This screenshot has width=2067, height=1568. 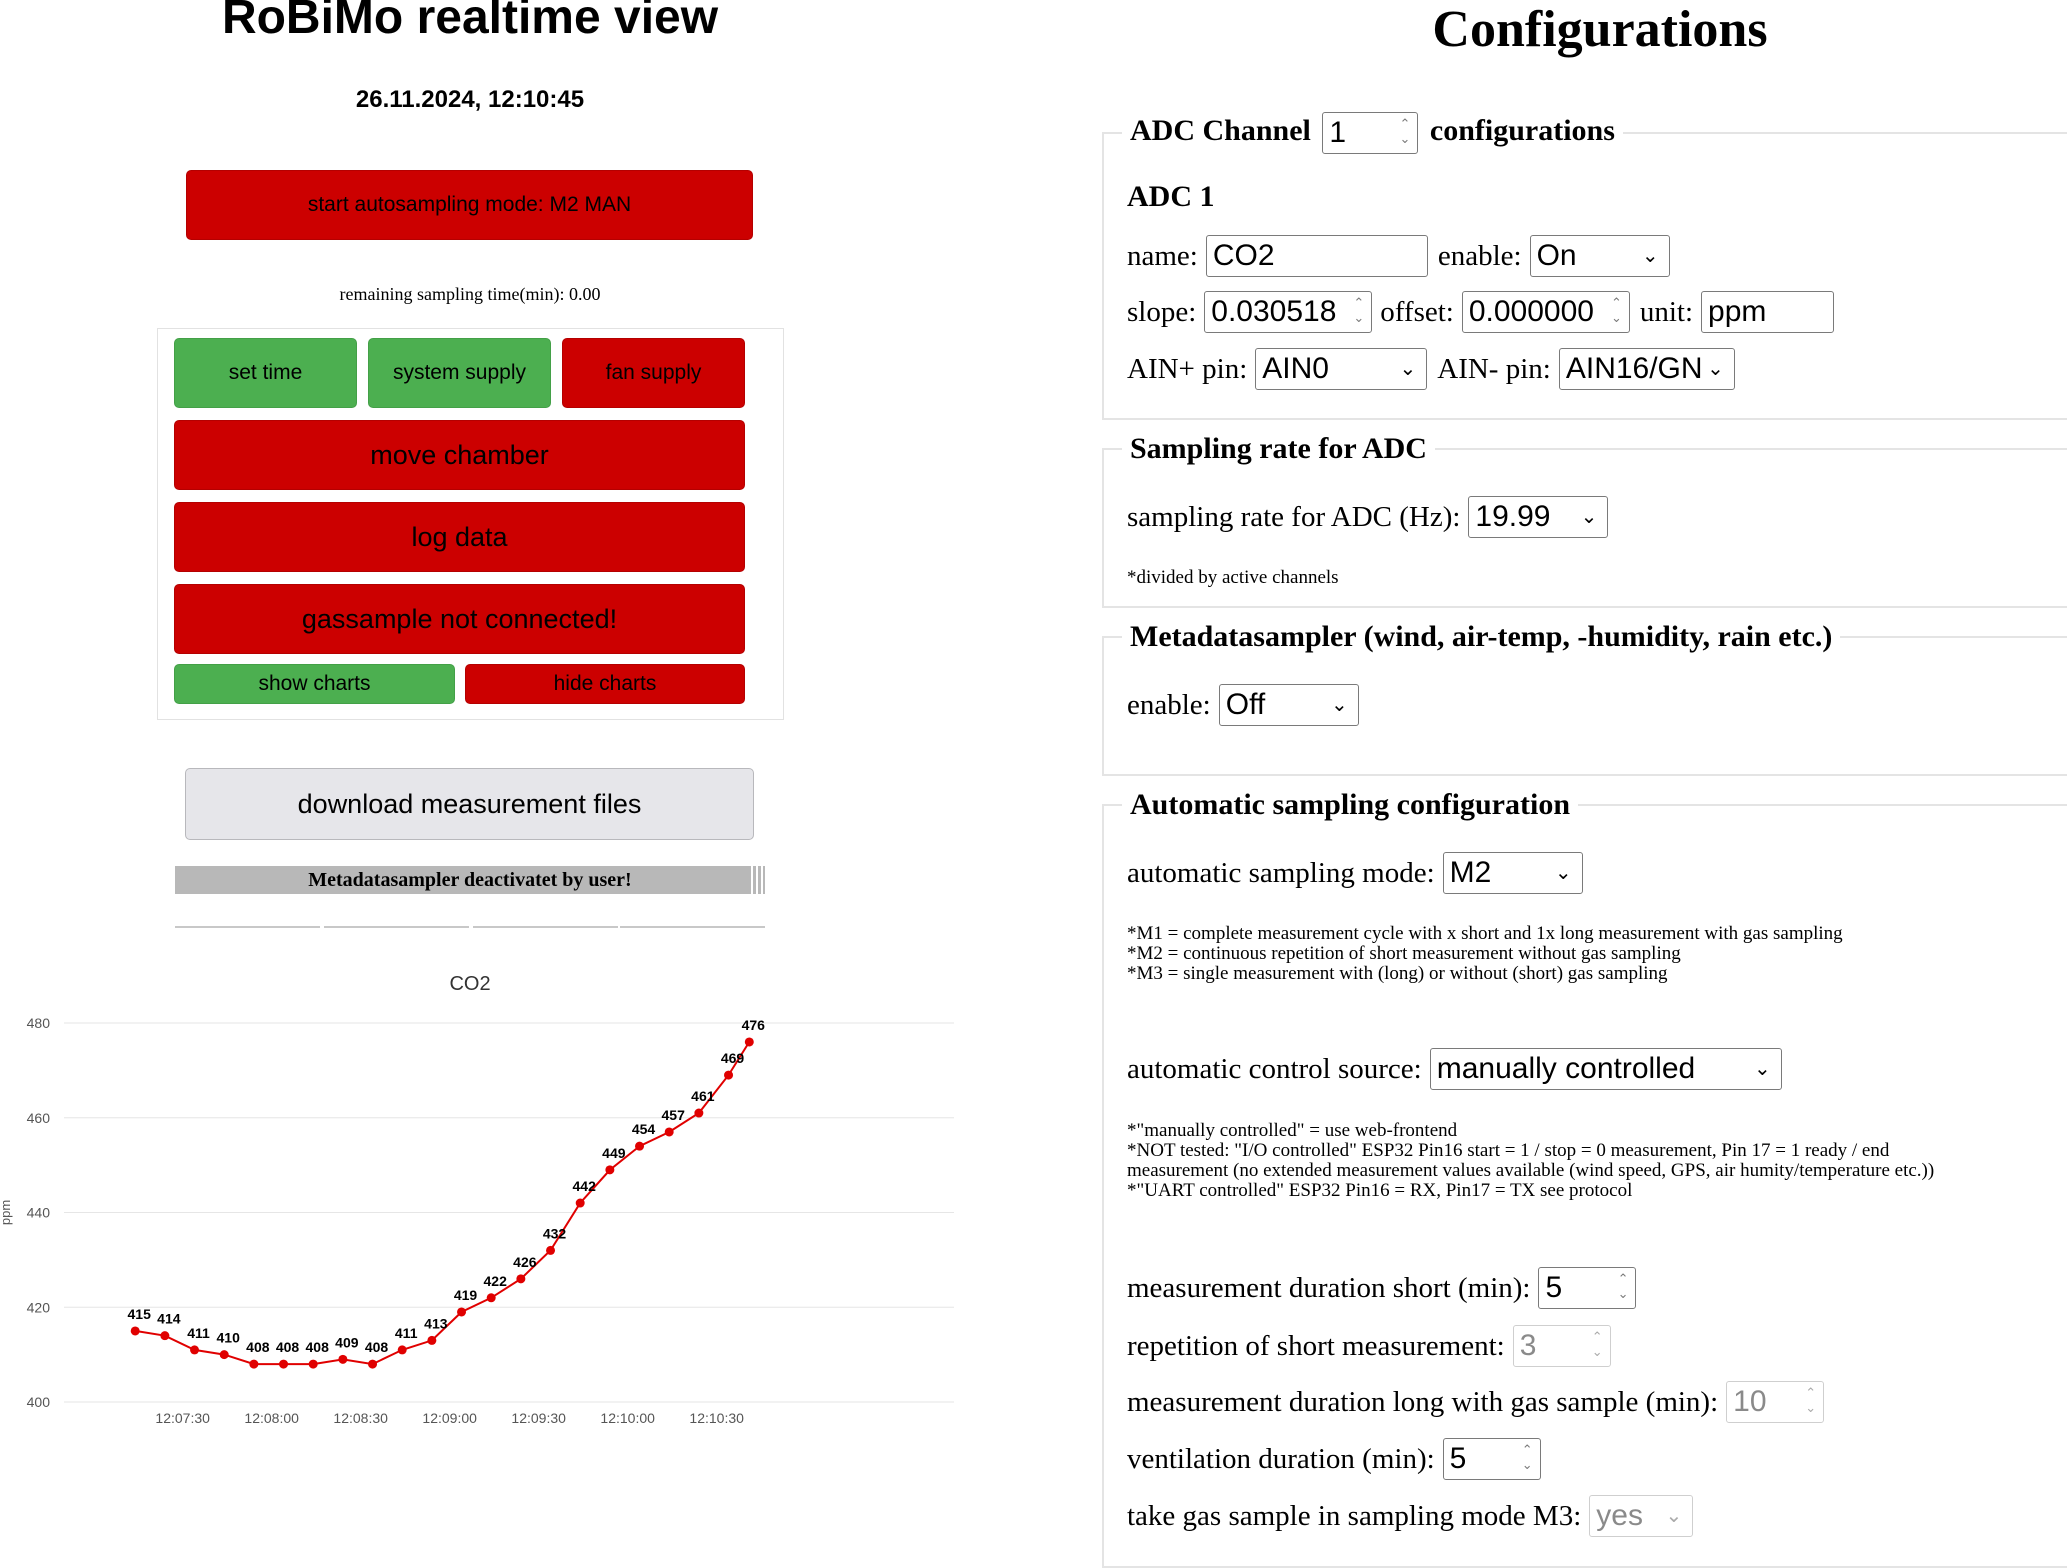 What do you see at coordinates (605, 684) in the screenshot?
I see `hide-charts-button: hide charts` at bounding box center [605, 684].